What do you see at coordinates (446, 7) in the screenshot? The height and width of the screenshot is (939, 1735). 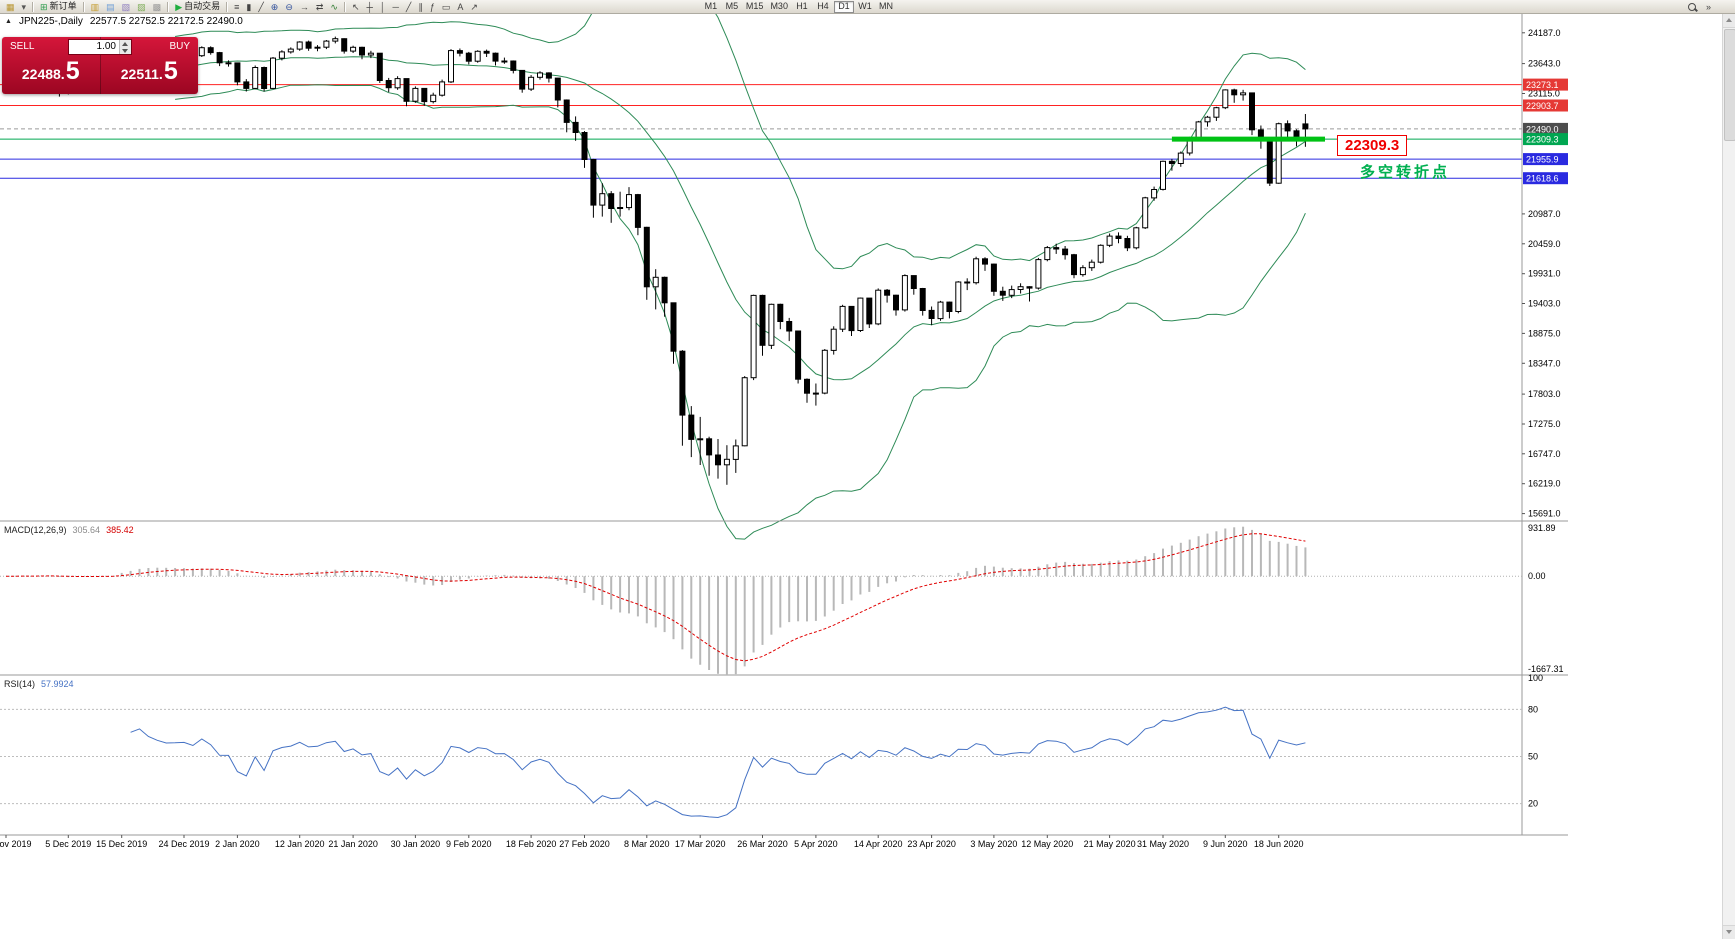 I see `shapes-icon: ▭` at bounding box center [446, 7].